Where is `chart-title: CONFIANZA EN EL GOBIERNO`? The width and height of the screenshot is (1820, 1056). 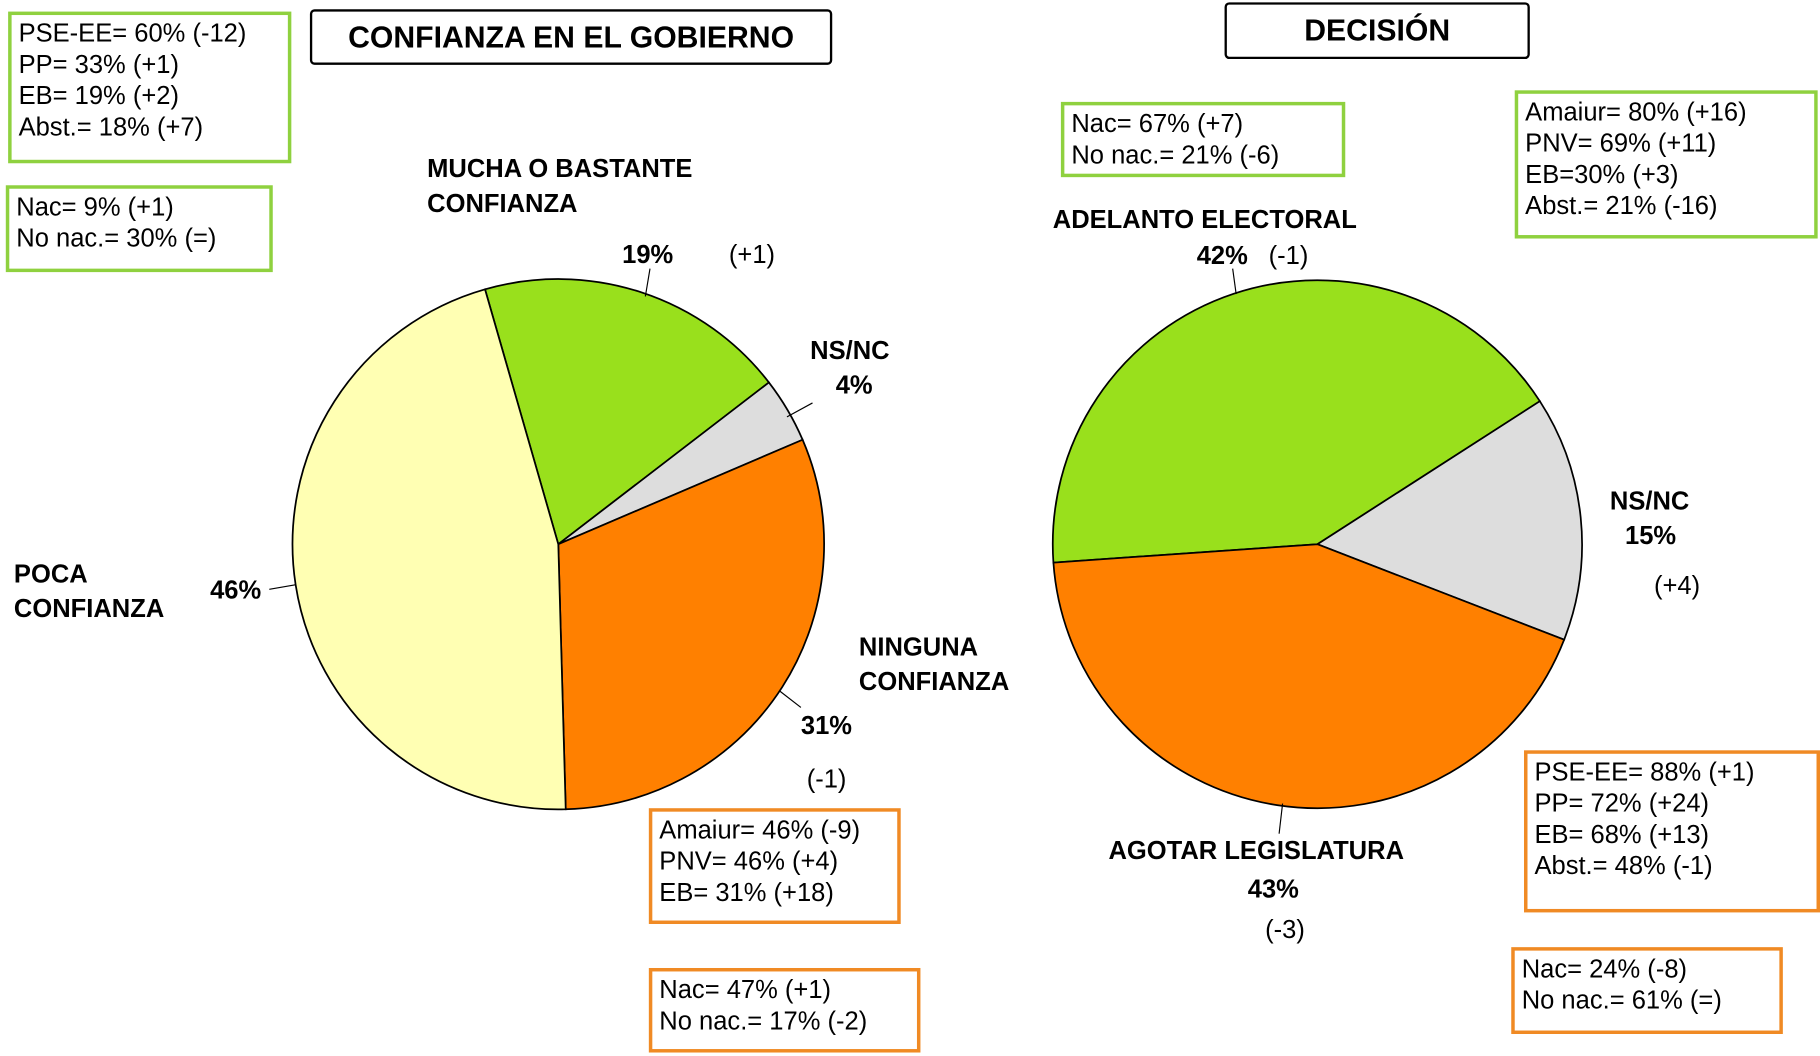 chart-title: CONFIANZA EN EL GOBIERNO is located at coordinates (571, 37).